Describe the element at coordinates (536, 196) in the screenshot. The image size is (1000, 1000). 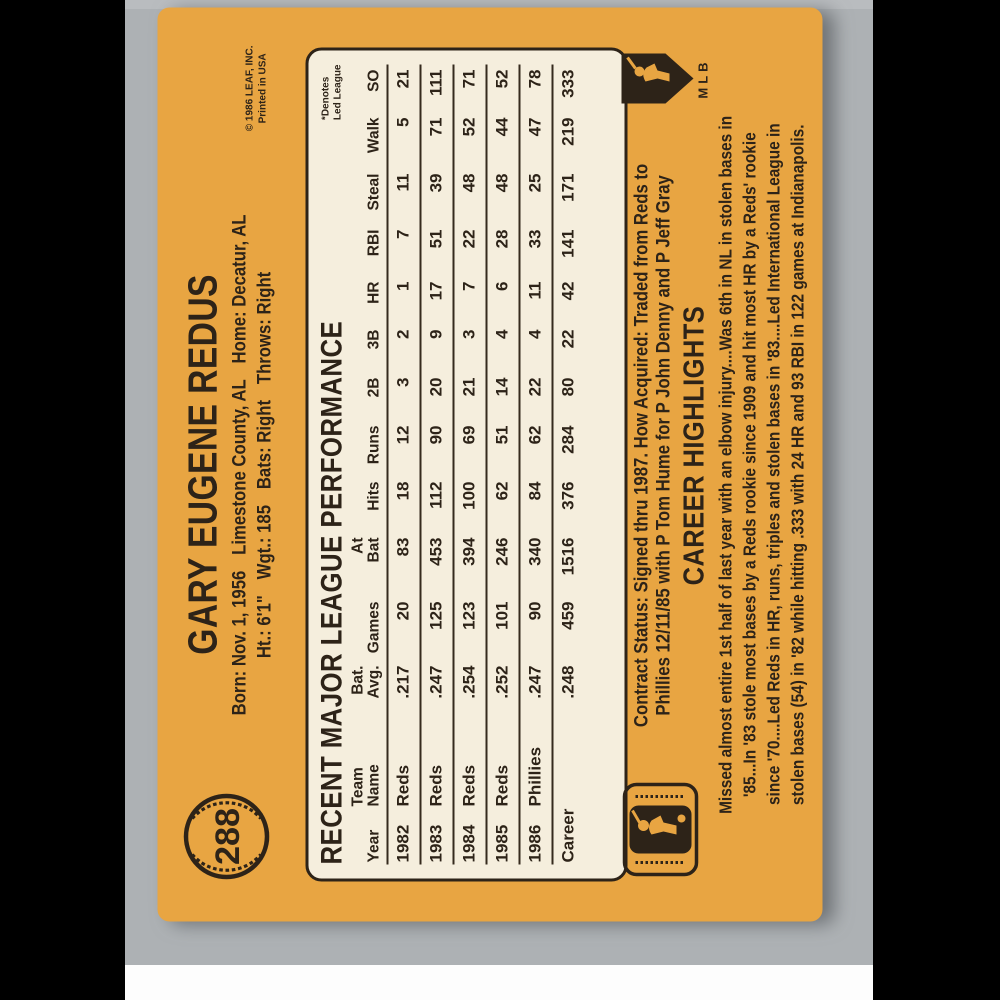
I see `stats-cell: 25` at that location.